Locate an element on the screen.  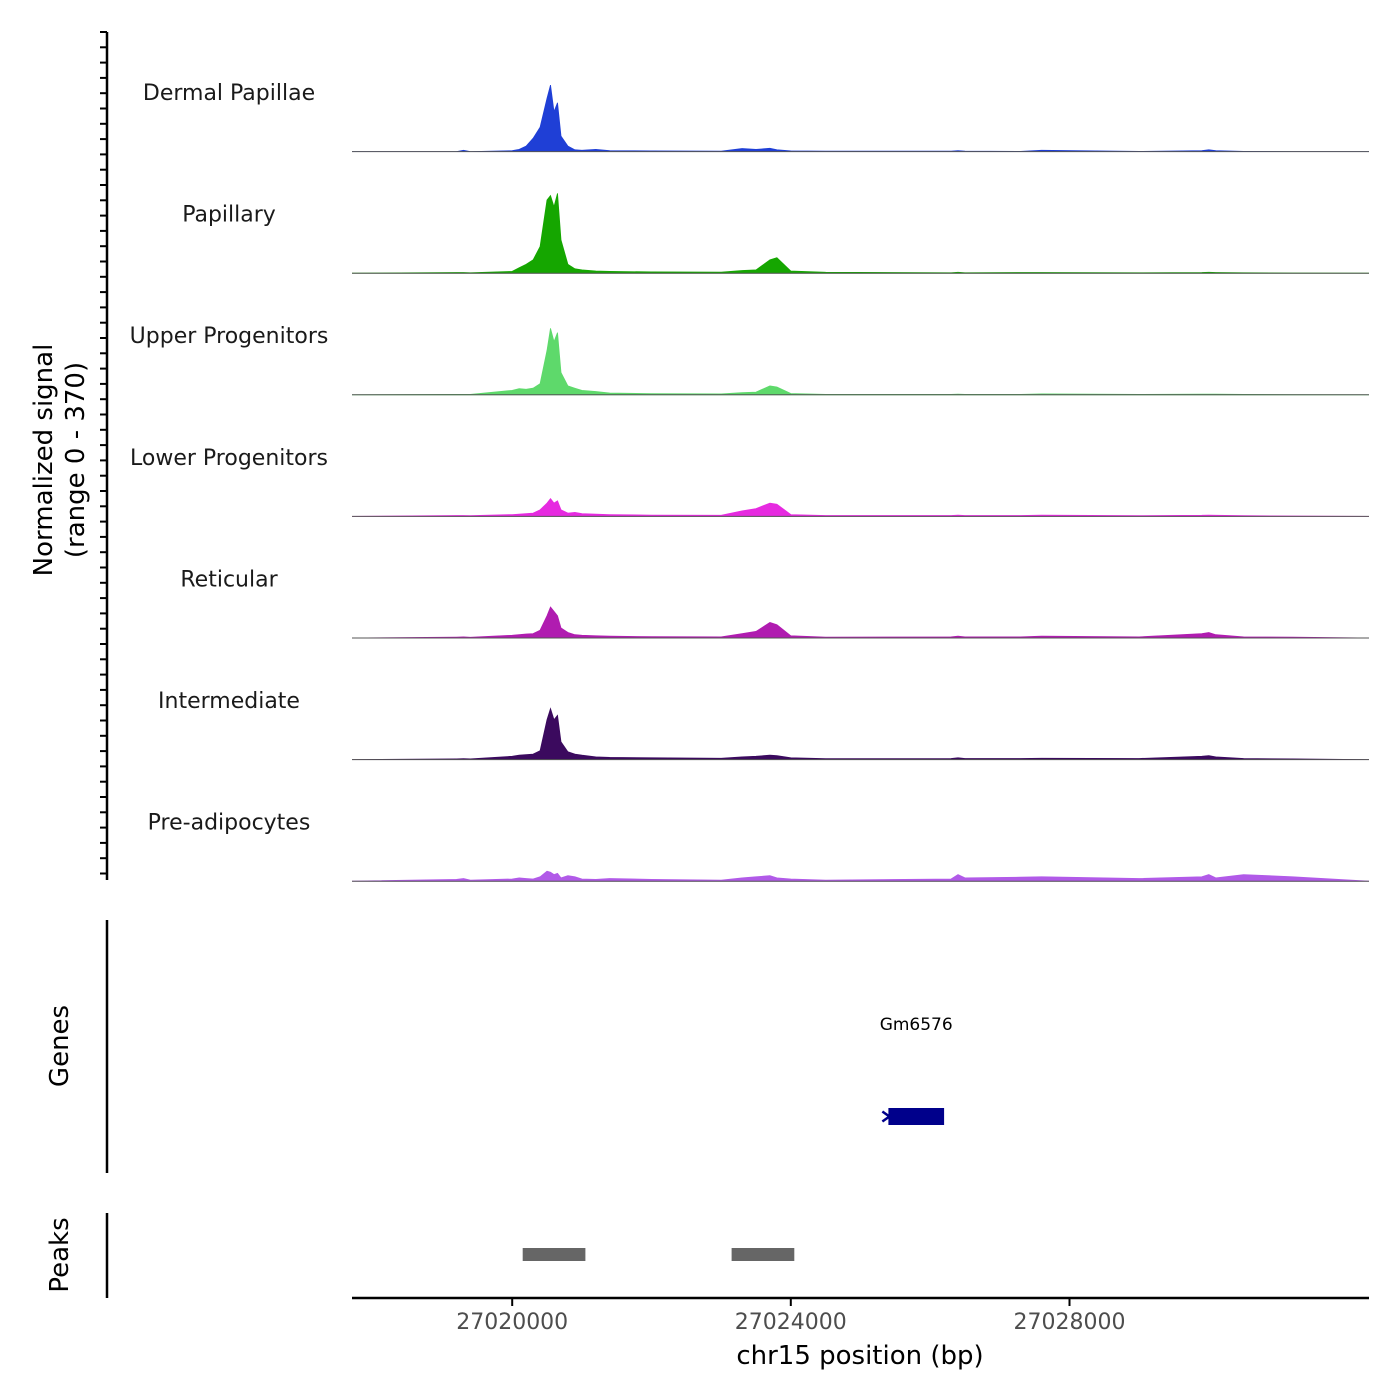
genes-panel-label: Genes is located at coordinates (60, 1046).